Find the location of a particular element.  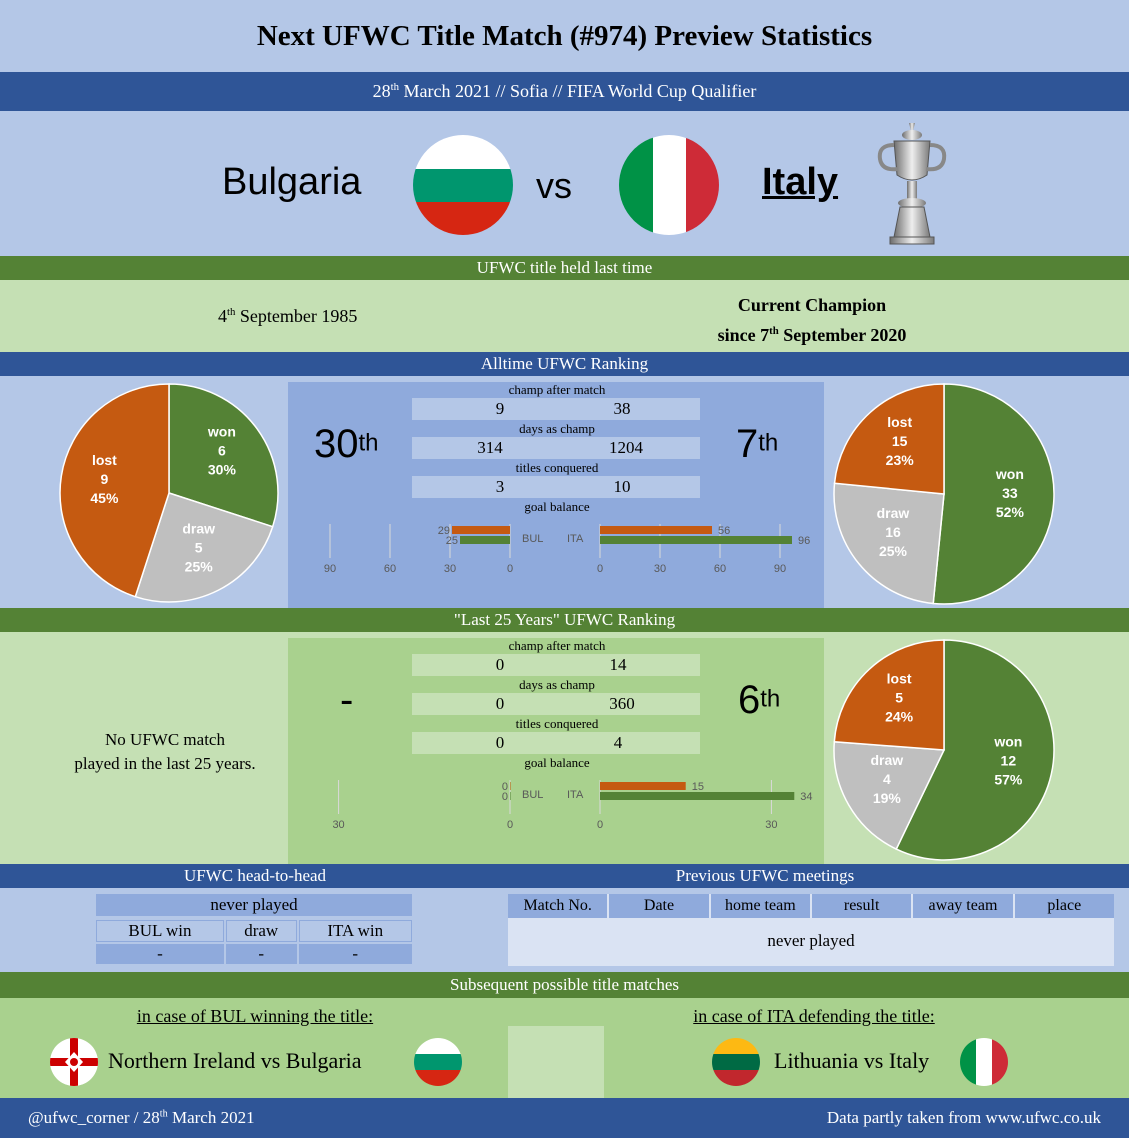

away-last25-pie-won-count: 12 is located at coordinates (1009, 761).